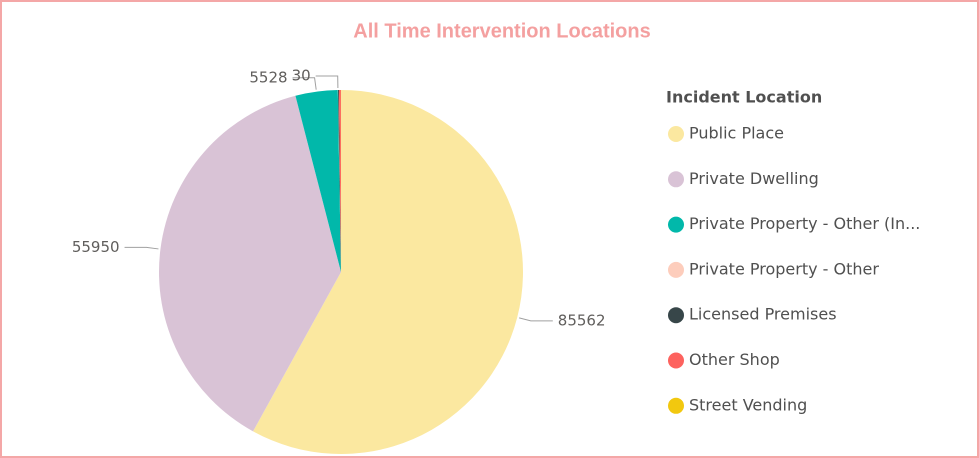  Describe the element at coordinates (754, 178) in the screenshot. I see `legend-label: Private Dwelling` at that location.